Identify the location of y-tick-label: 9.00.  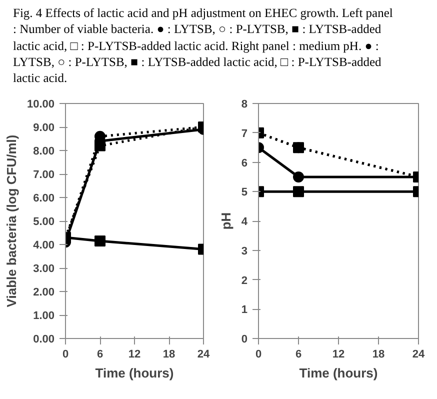
(44, 128).